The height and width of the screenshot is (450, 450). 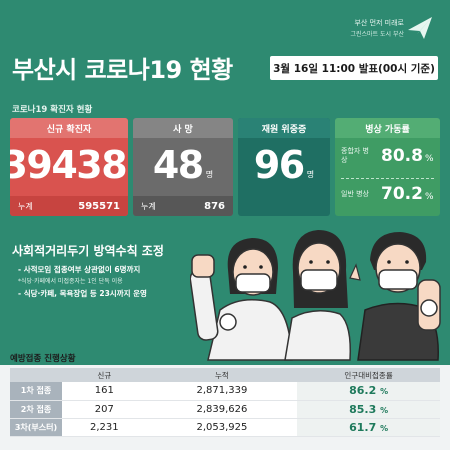 I want to click on general-hospital-bed-value: 80.8, so click(x=402, y=156).